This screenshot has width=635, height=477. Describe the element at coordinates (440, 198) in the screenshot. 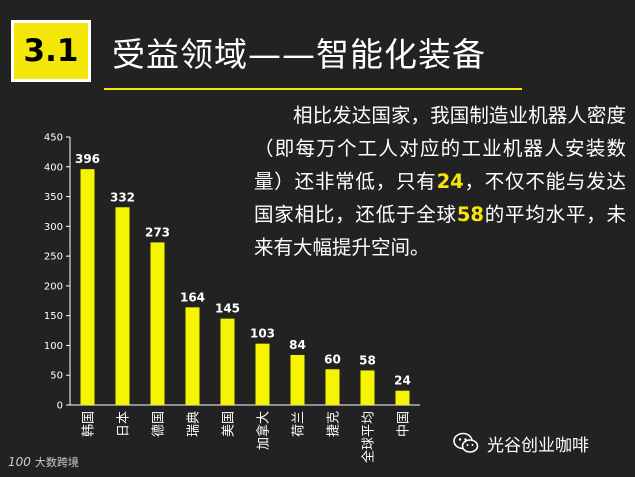

I see `body-text-segment: ，不仅不能与发达国家相比，还低于全球` at that location.